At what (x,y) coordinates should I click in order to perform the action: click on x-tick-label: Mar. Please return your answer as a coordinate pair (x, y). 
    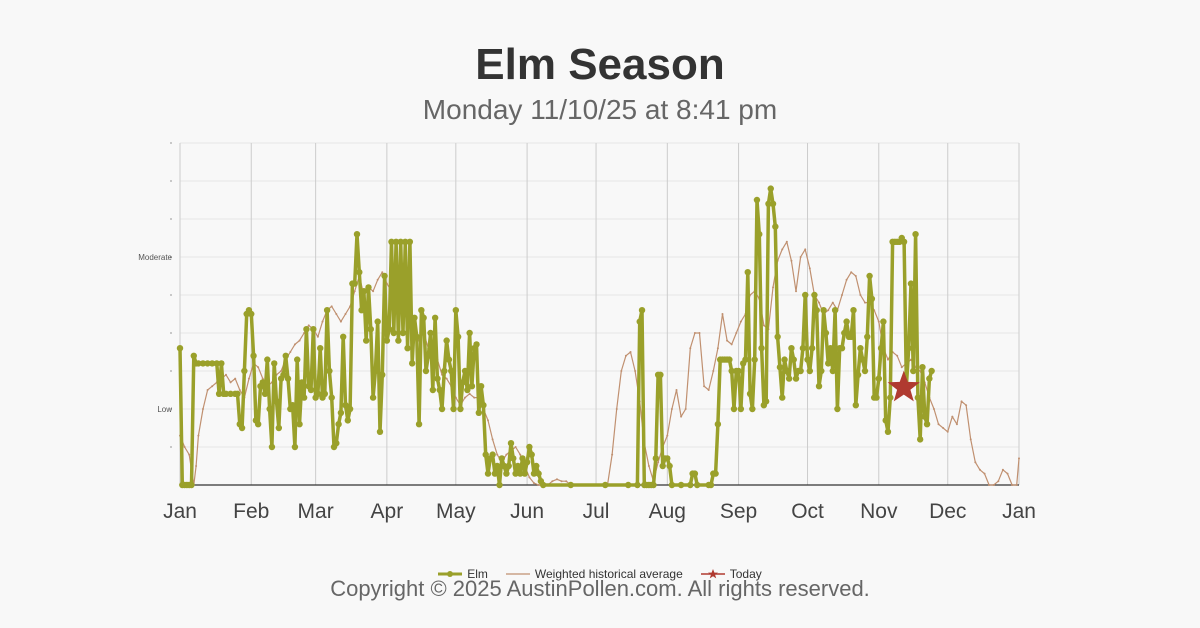
    Looking at the image, I should click on (316, 511).